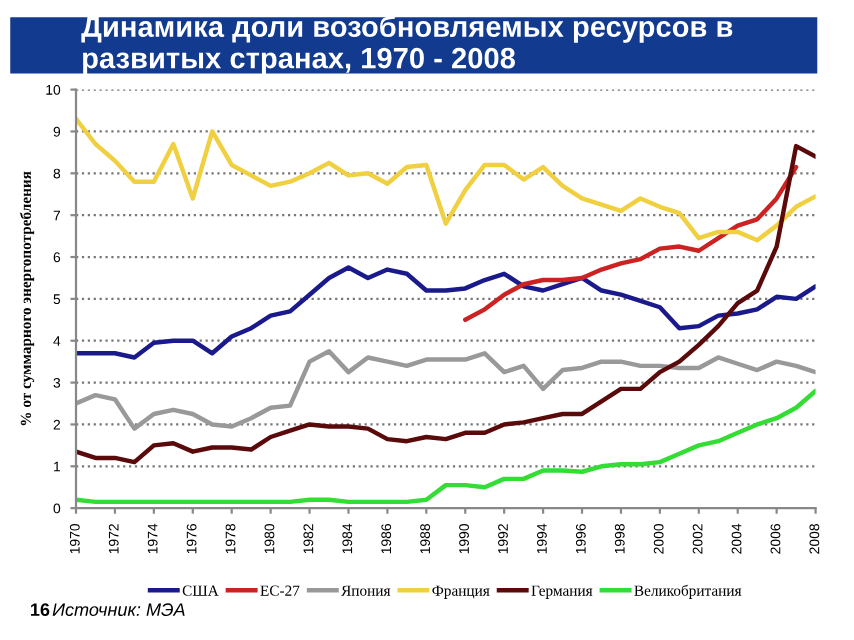  What do you see at coordinates (40, 610) in the screenshot?
I see `text: 16` at bounding box center [40, 610].